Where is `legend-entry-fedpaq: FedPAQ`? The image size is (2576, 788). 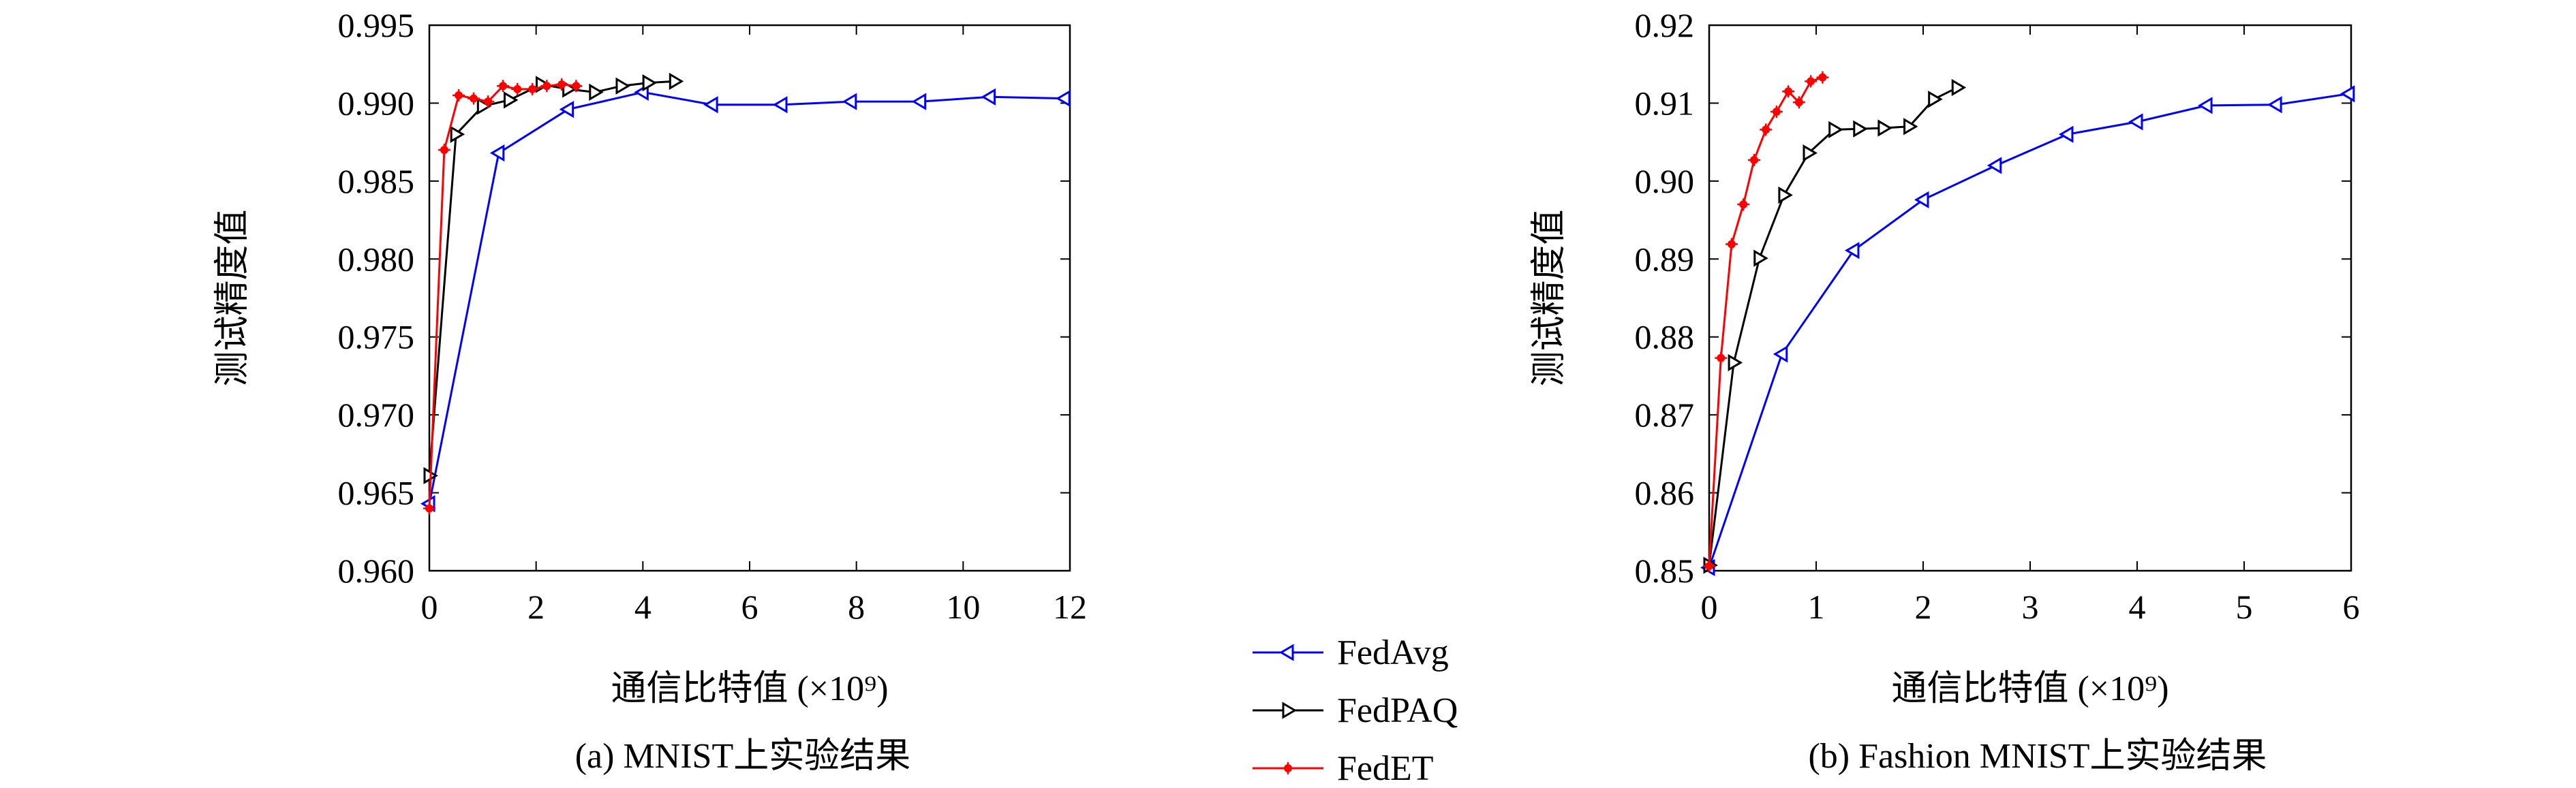
legend-entry-fedpaq: FedPAQ is located at coordinates (1356, 710).